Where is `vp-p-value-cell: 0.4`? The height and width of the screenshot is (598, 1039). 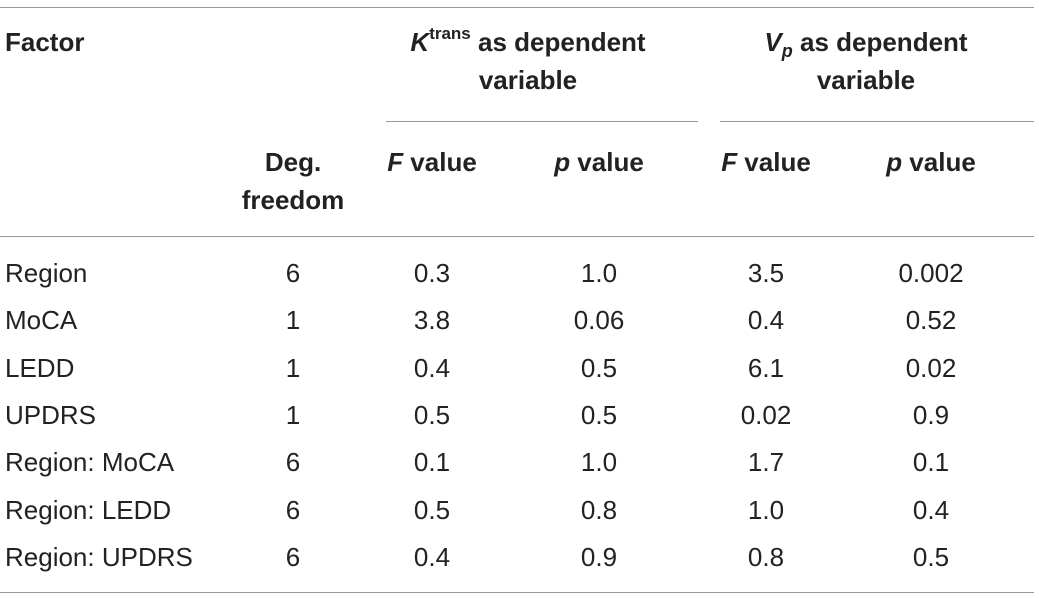 vp-p-value-cell: 0.4 is located at coordinates (931, 510).